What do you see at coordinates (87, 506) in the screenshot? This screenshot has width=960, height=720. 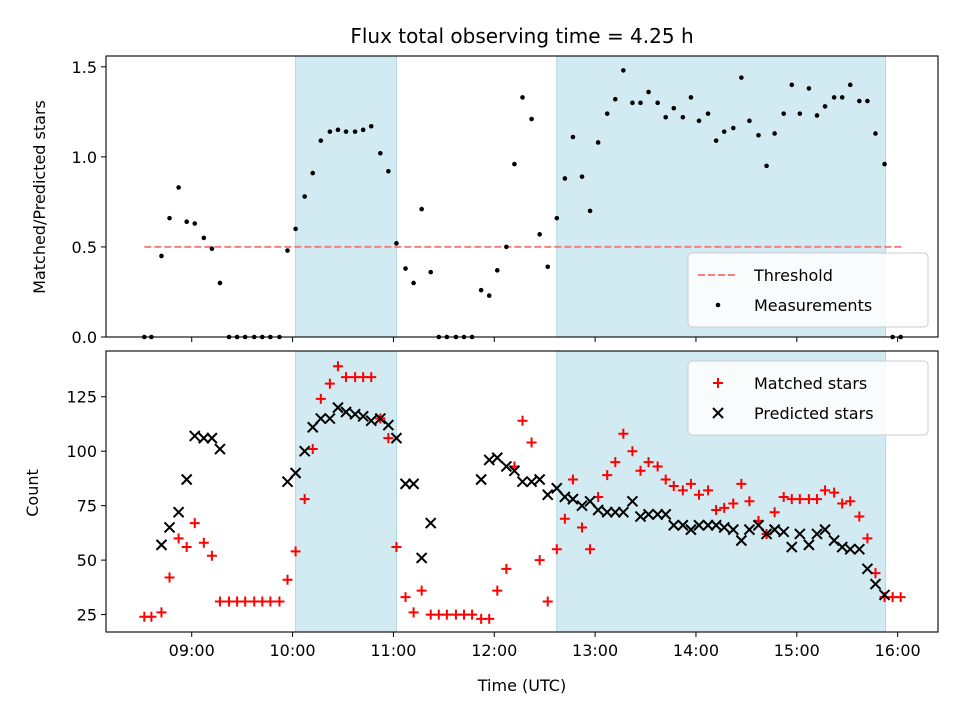 I see `count-panel-ytick-label-2: 75` at bounding box center [87, 506].